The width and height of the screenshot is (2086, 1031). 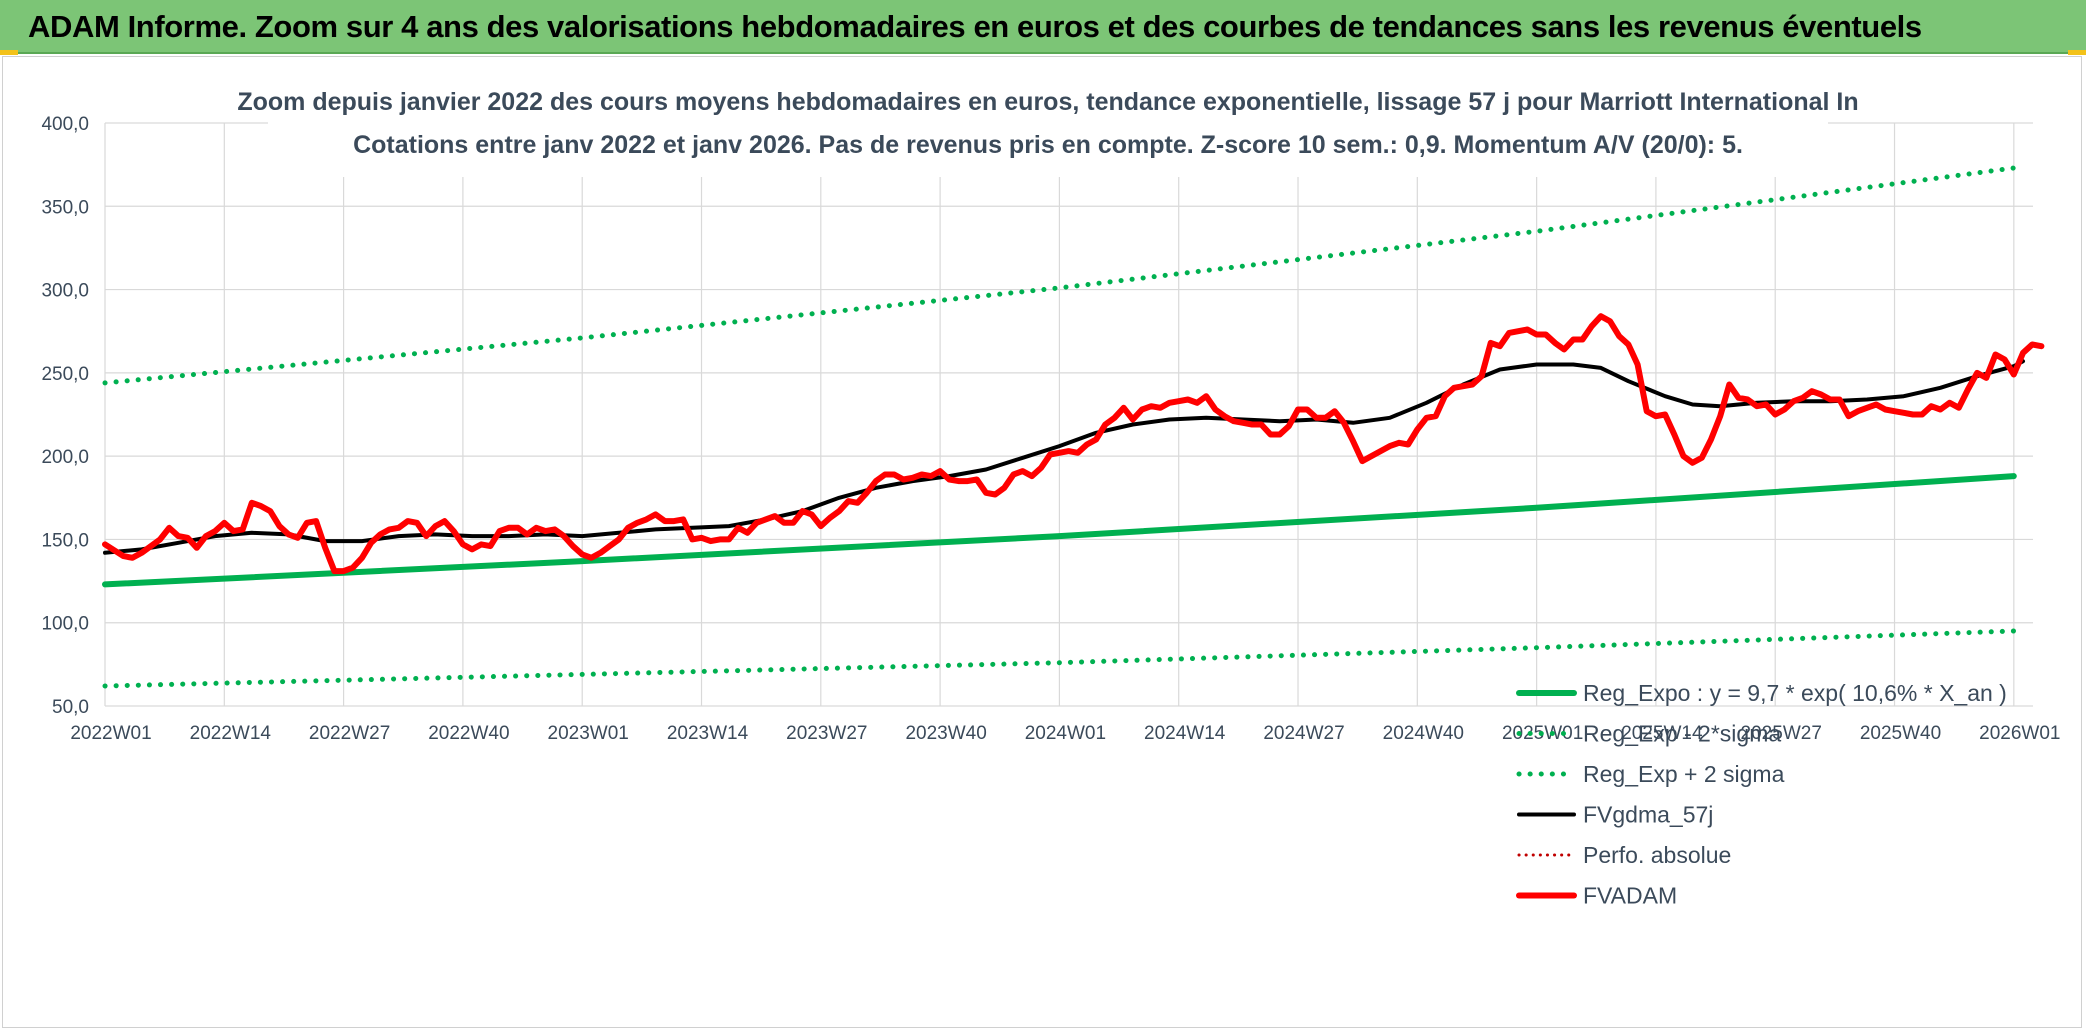 I want to click on x-tick-label: 2023W27, so click(x=826, y=733).